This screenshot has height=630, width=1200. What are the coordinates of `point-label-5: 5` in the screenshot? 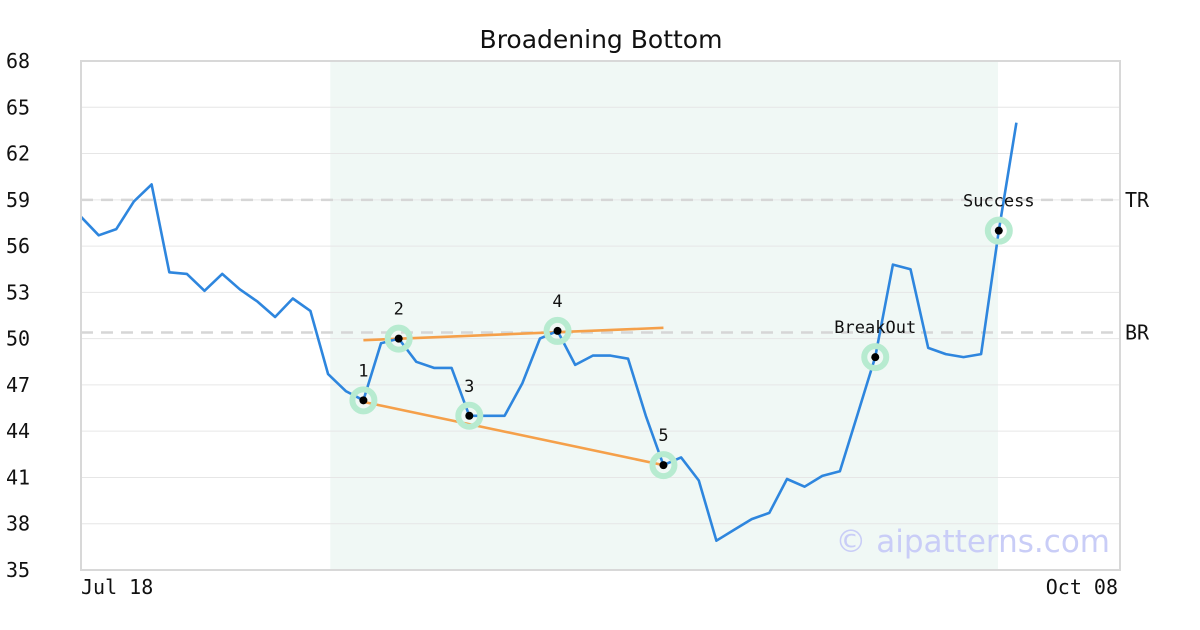 It's located at (663, 436).